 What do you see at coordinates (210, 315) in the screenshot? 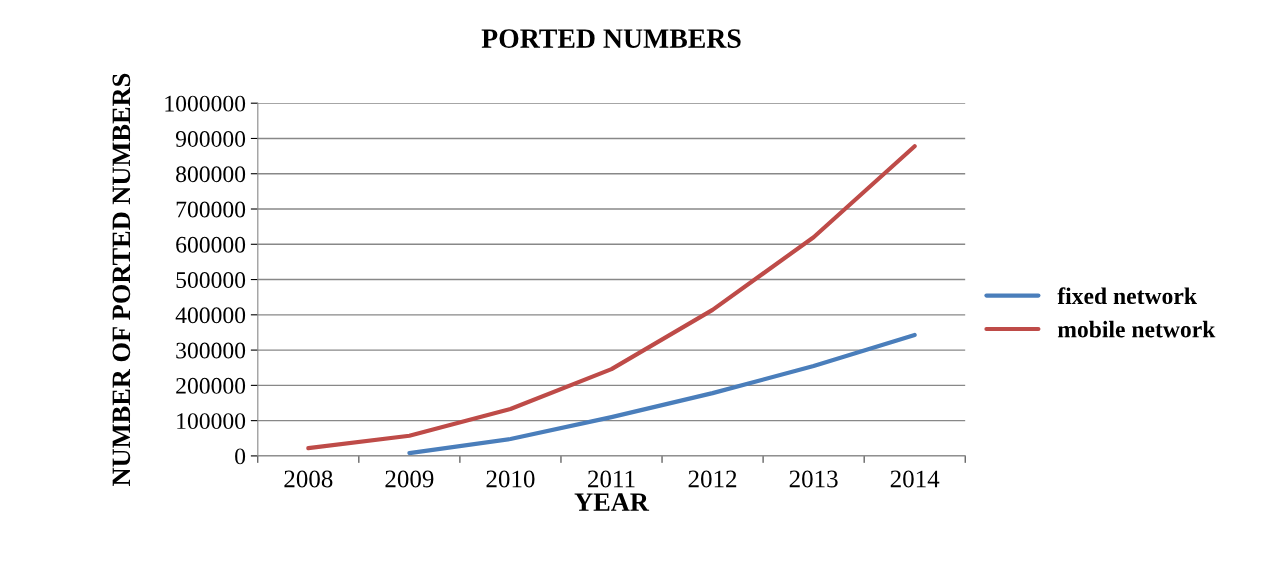
I see `y-tick-label: 400000` at bounding box center [210, 315].